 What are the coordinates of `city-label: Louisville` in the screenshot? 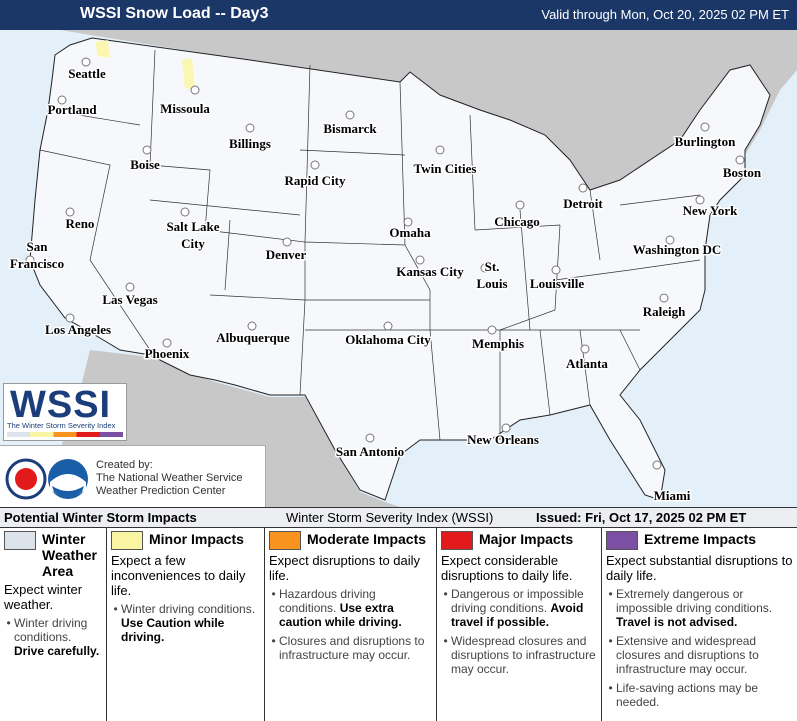 It's located at (557, 283).